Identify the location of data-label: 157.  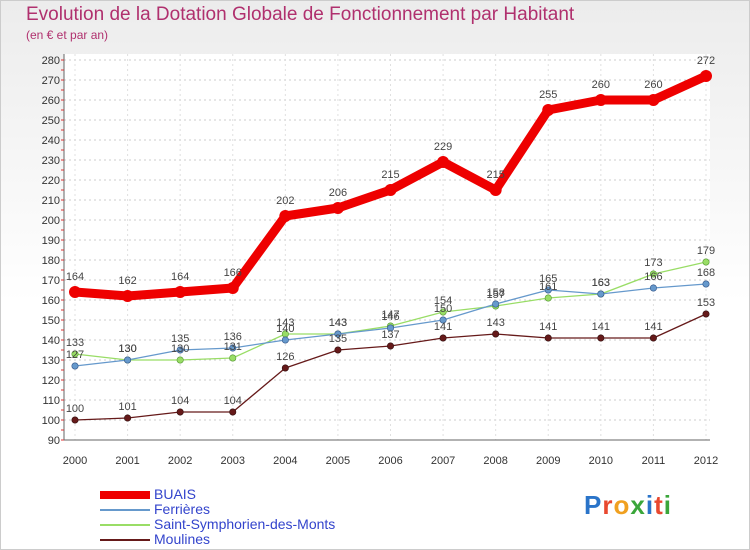
(495, 295).